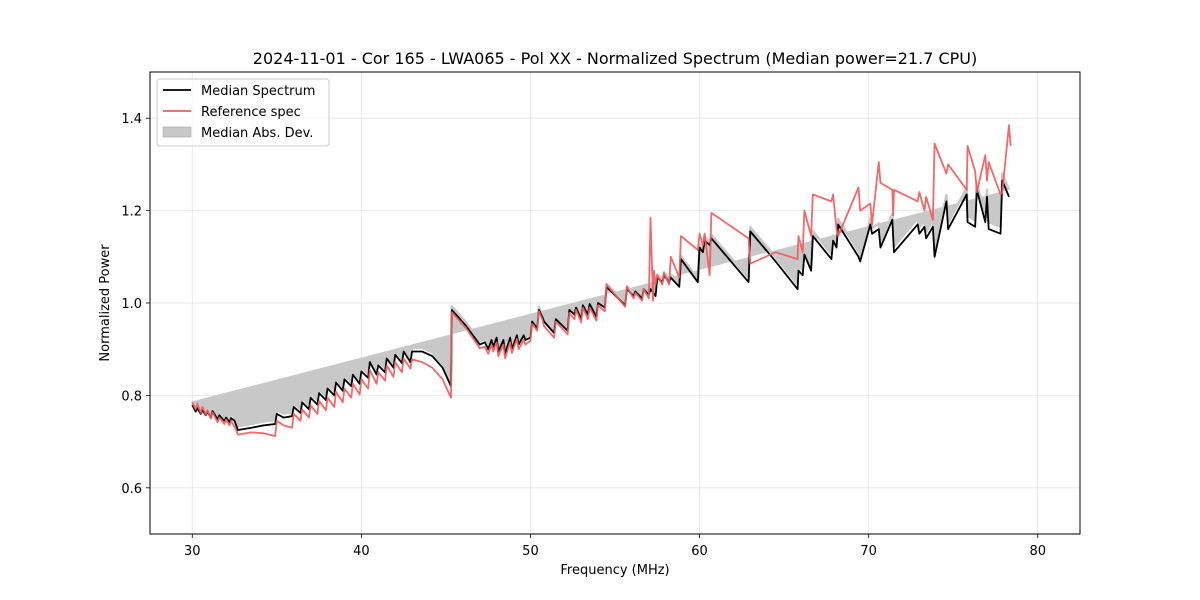 This screenshot has height=600, width=1200. What do you see at coordinates (131, 304) in the screenshot?
I see `y-tick-label: 1.0` at bounding box center [131, 304].